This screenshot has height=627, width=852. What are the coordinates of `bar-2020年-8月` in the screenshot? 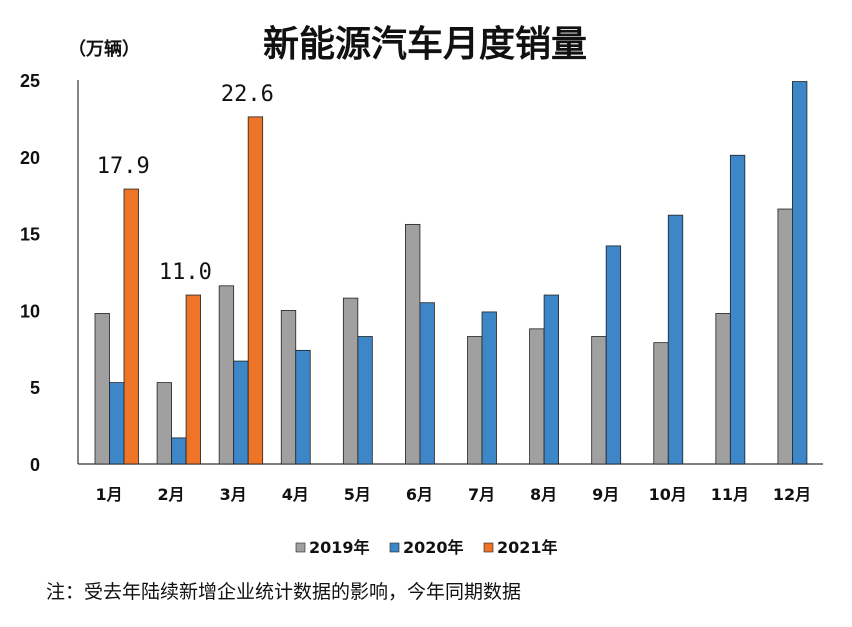 It's located at (551, 379).